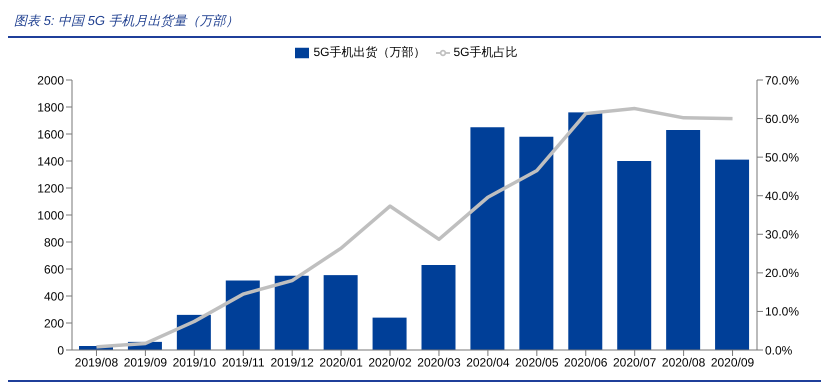 This screenshot has height=390, width=829. Describe the element at coordinates (537, 363) in the screenshot. I see `x-tick-label: 2020/05` at that location.